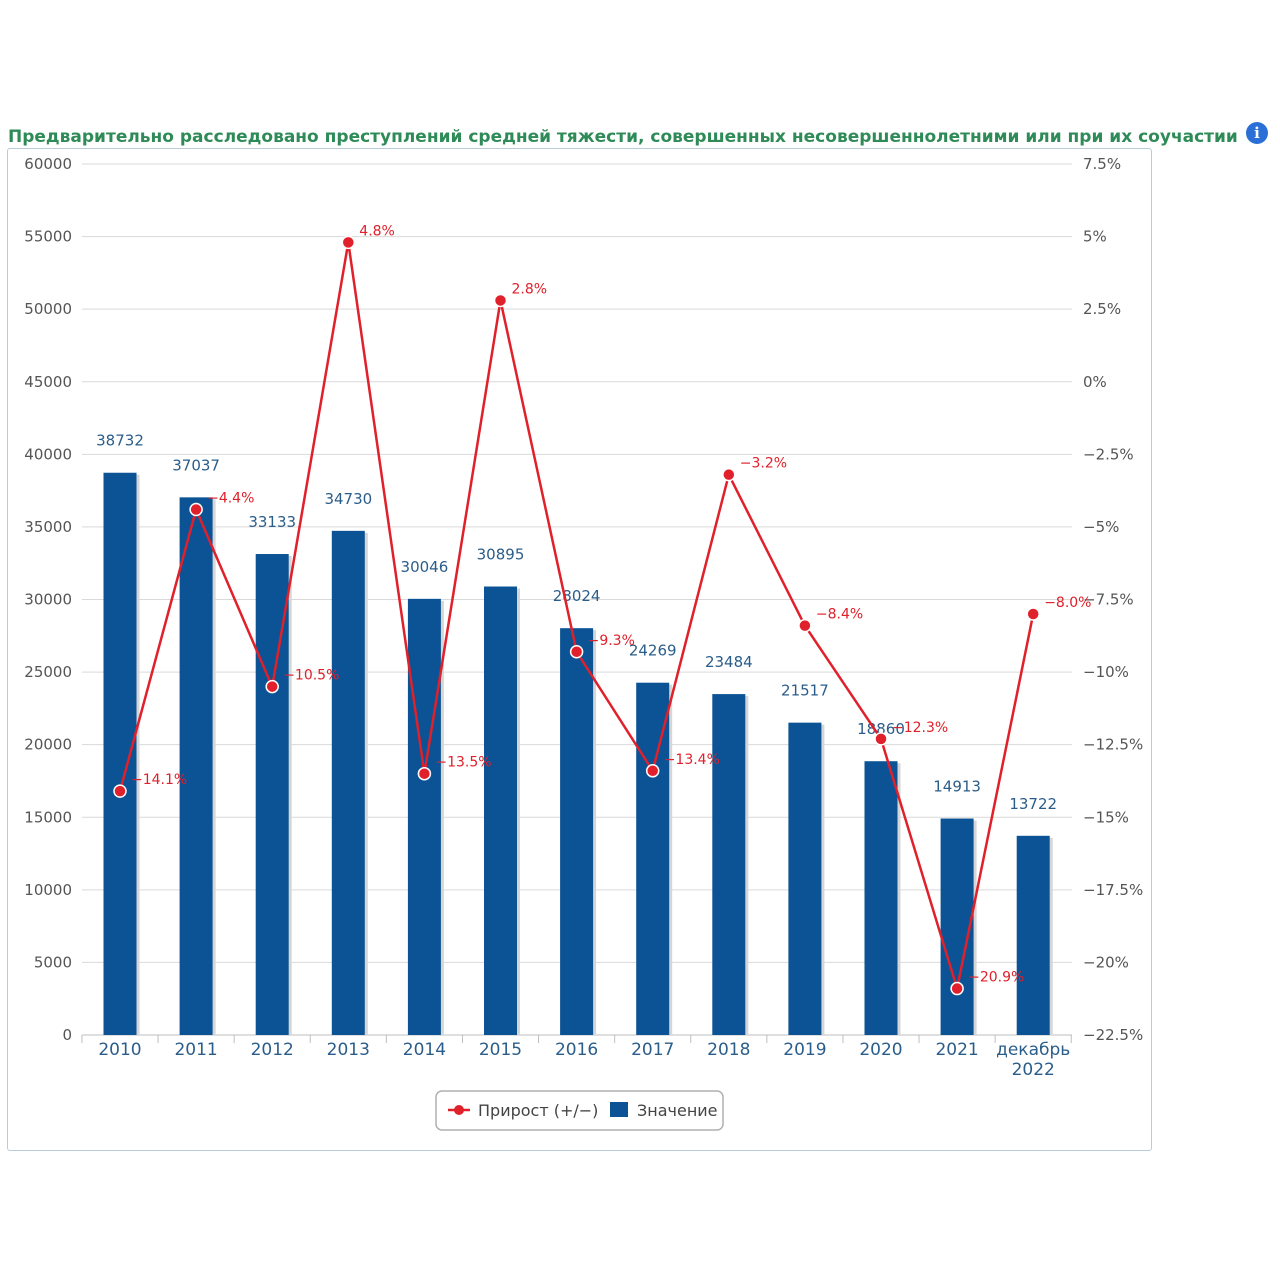 The height and width of the screenshot is (1280, 1280). I want to click on y-right-tick-label: −10%, so click(1106, 672).